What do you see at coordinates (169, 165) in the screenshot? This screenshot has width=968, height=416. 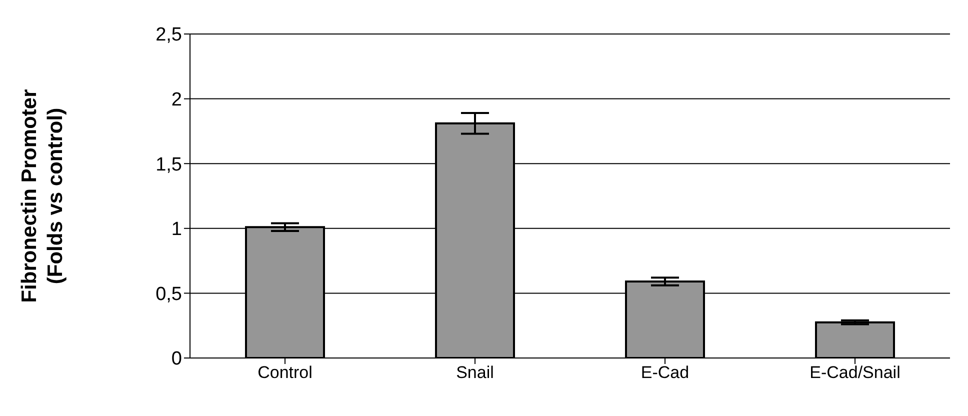 I see `y-tick-label: 1,5` at bounding box center [169, 165].